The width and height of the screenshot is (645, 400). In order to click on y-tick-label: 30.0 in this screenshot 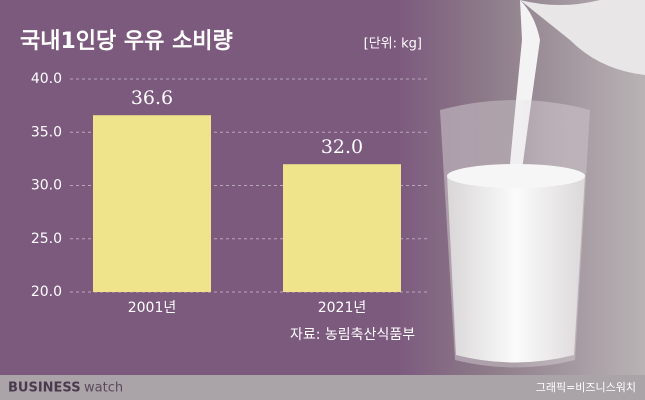, I will do `click(46, 186)`.